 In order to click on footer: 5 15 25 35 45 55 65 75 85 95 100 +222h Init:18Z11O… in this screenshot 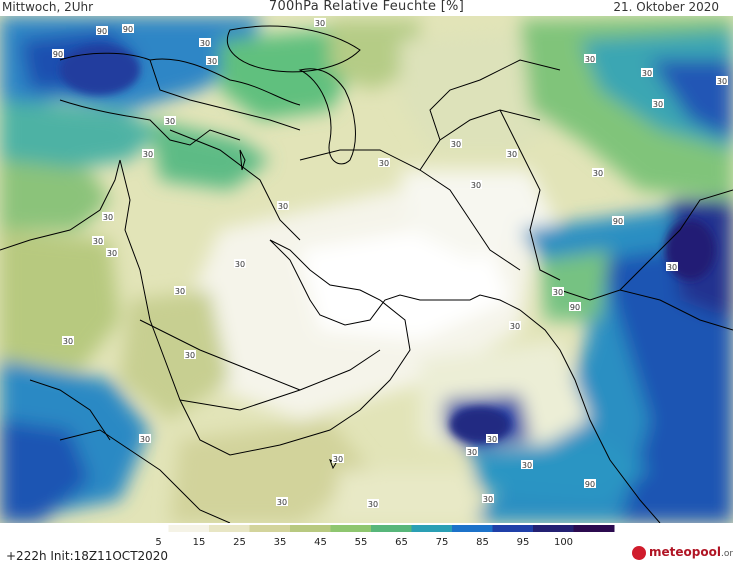, I will do `click(366, 544)`.